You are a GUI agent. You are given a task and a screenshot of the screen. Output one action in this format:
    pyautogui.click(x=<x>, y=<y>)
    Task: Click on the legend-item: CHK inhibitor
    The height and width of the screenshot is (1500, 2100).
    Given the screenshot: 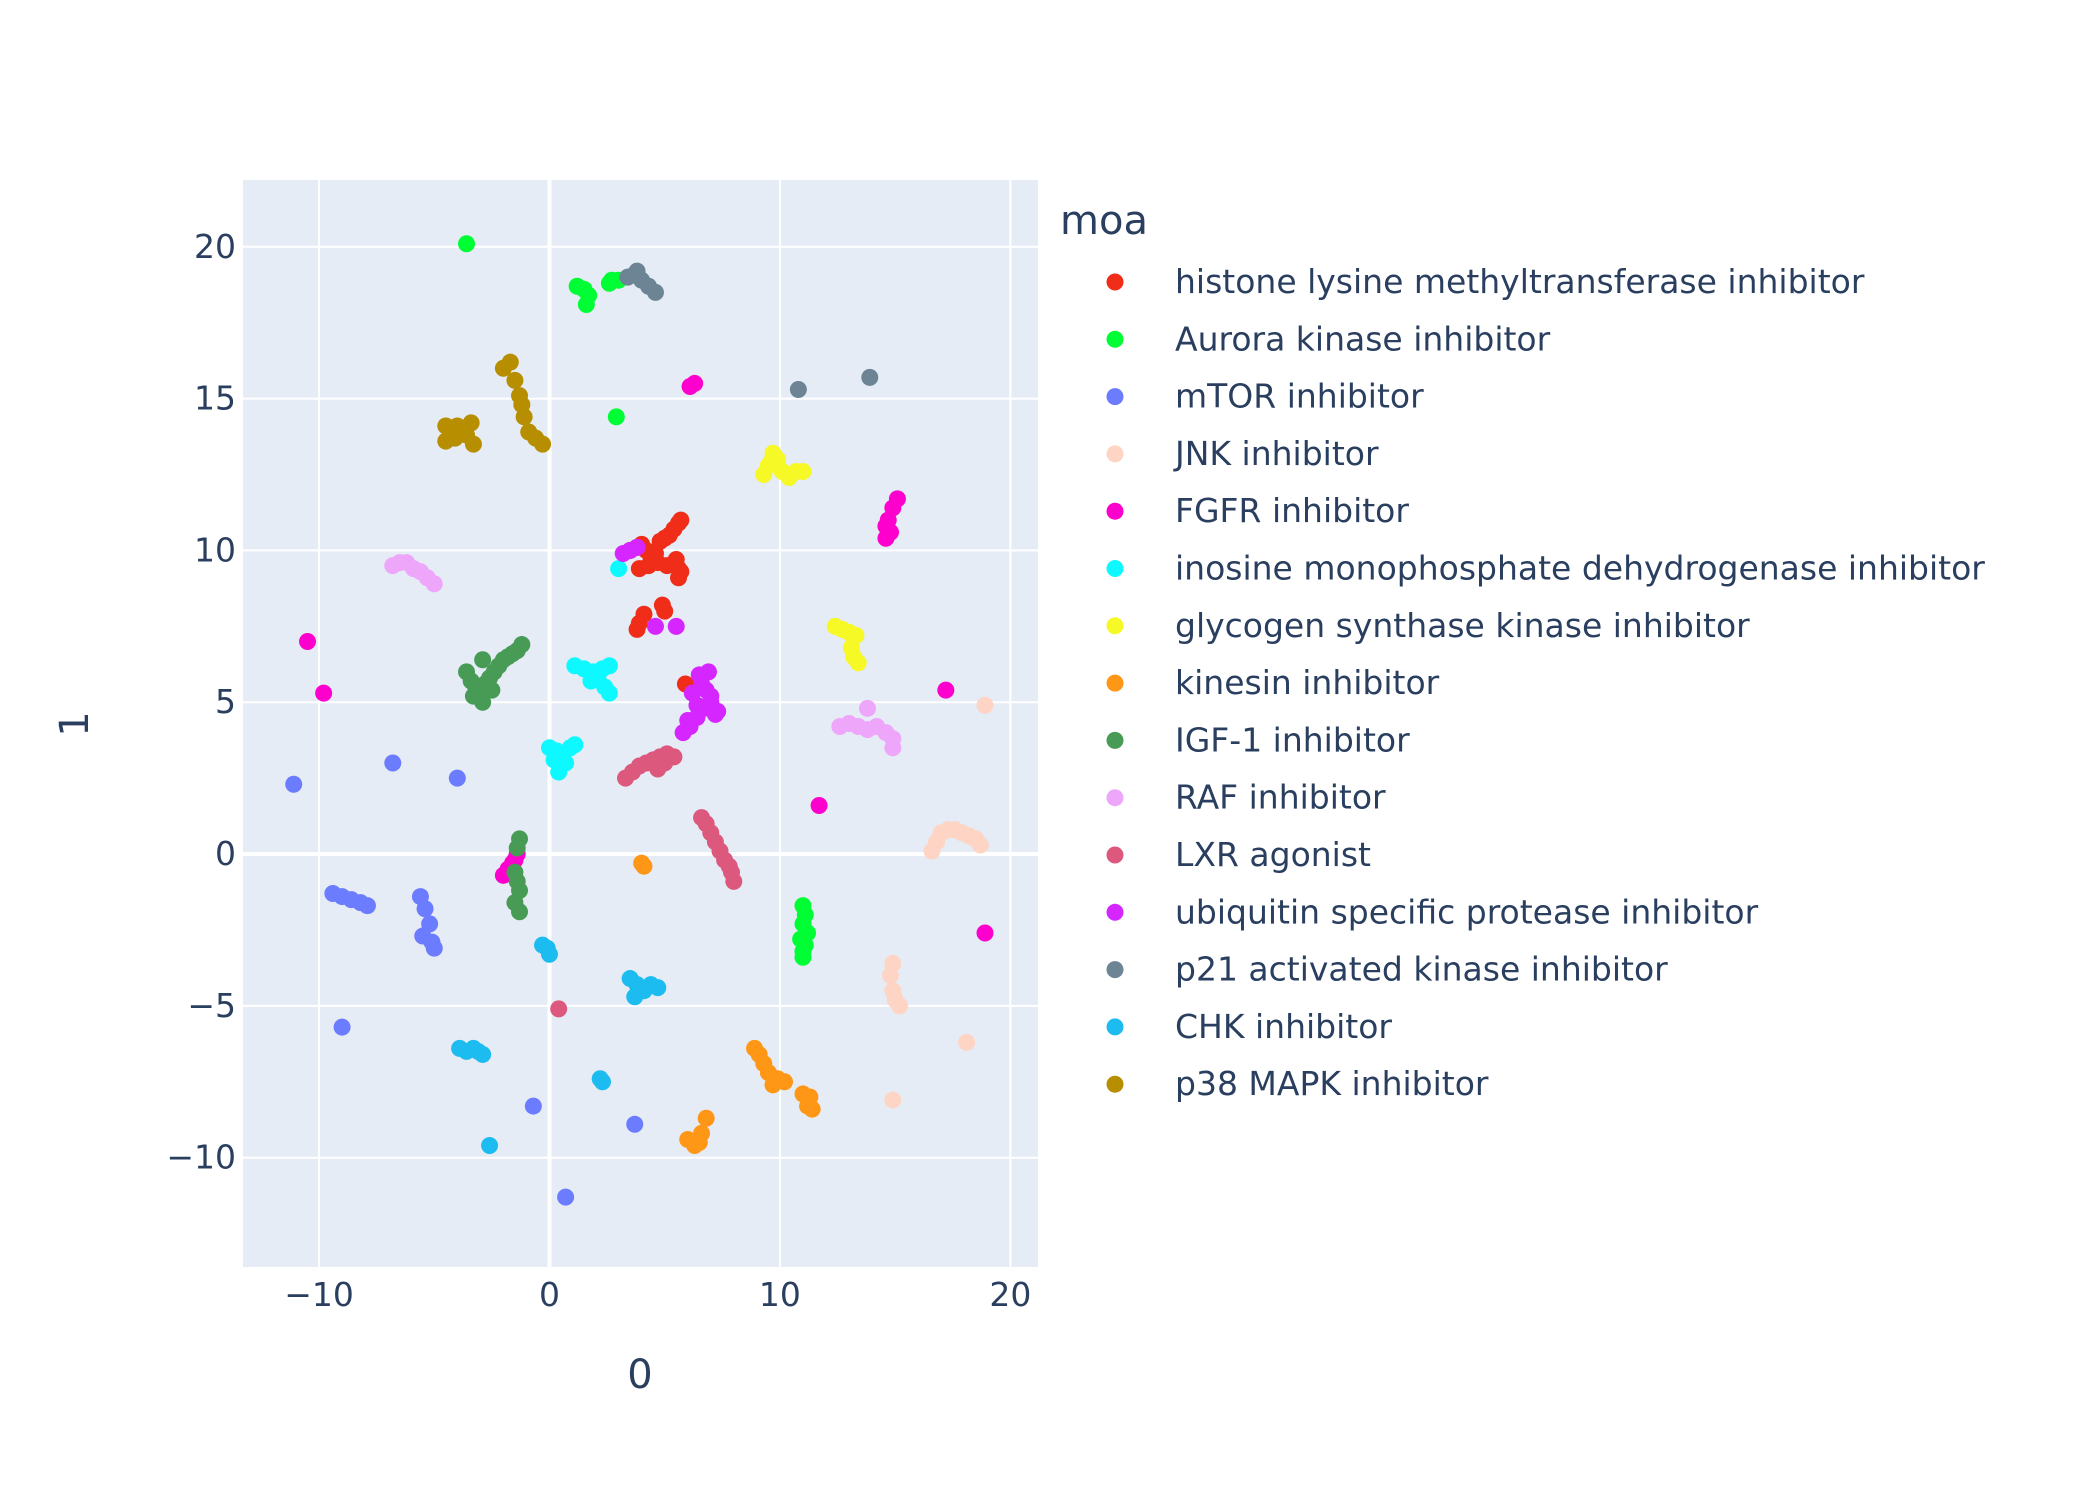 What is the action you would take?
    pyautogui.click(x=1249, y=1026)
    